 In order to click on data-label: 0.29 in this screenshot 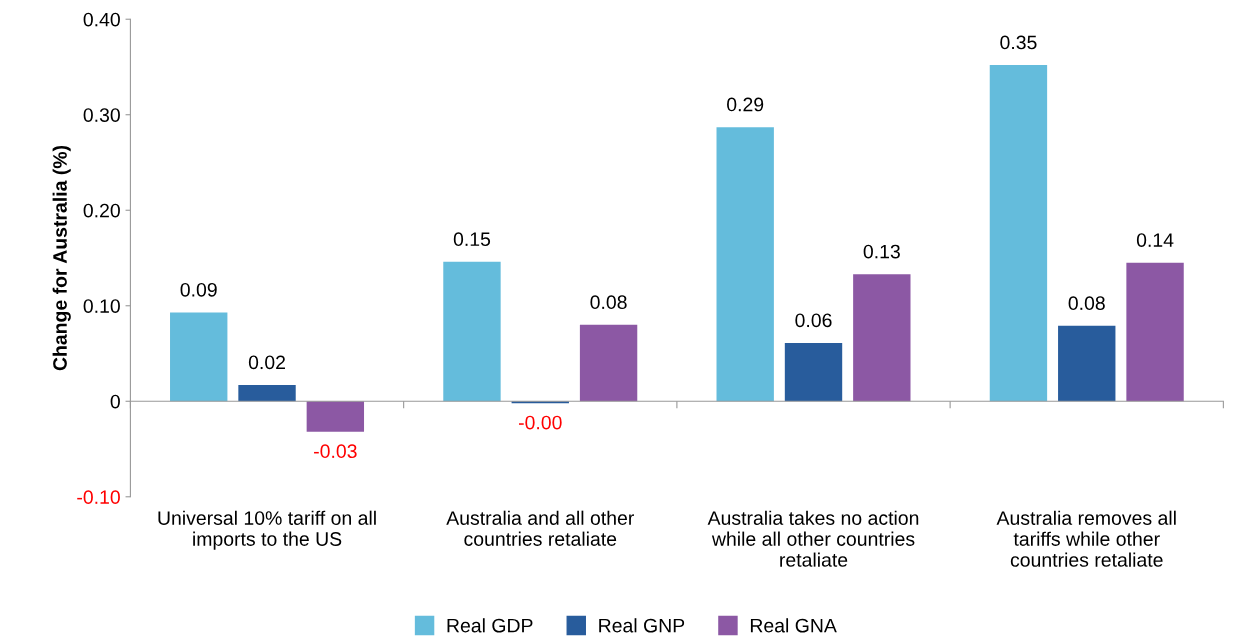, I will do `click(745, 104)`.